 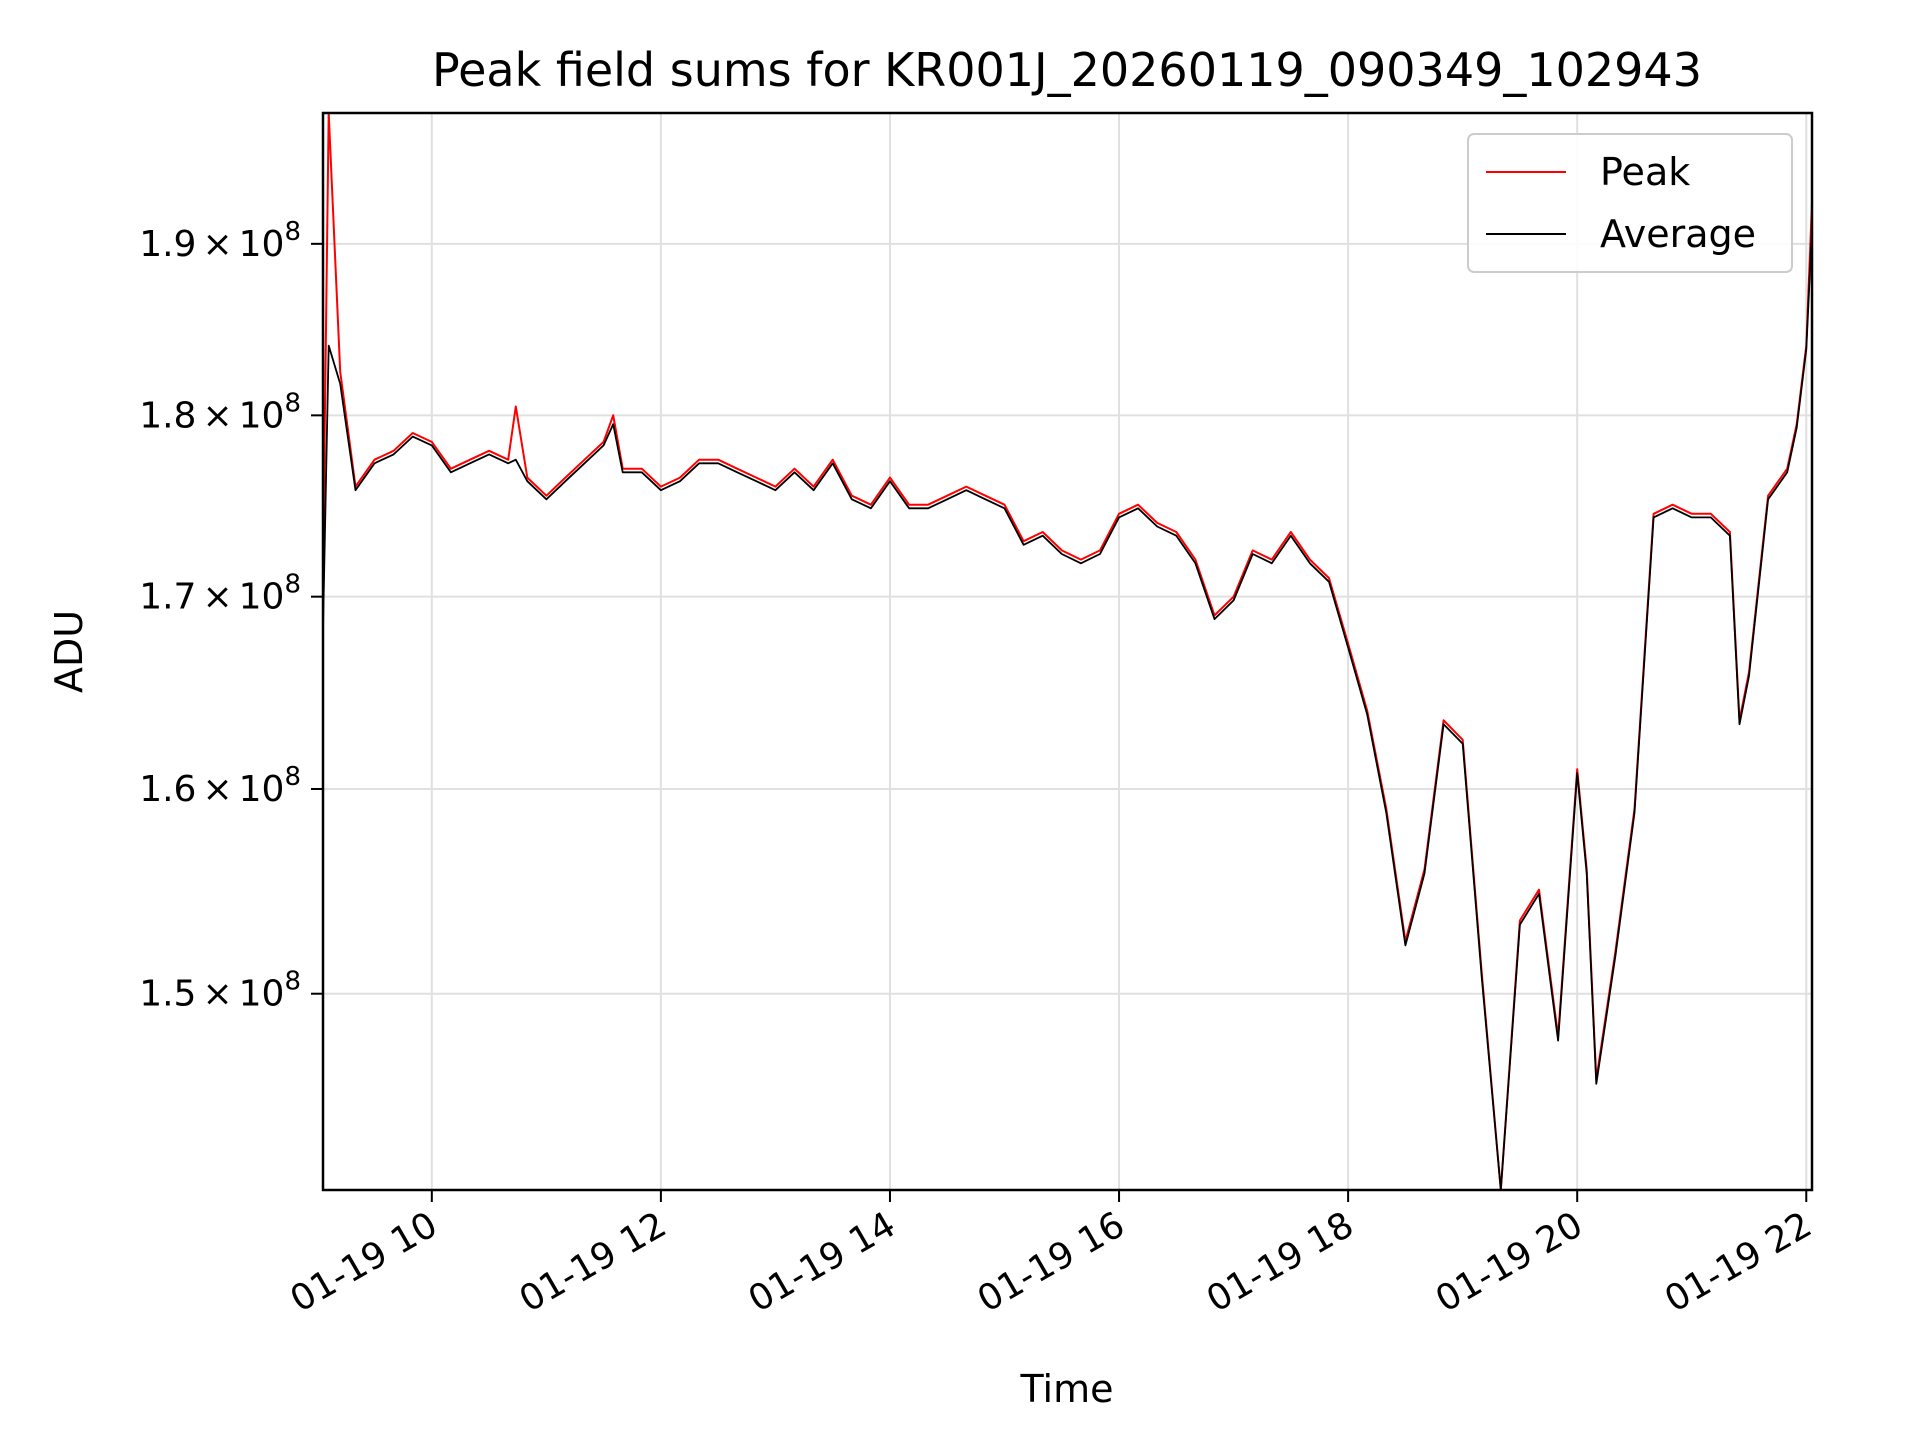 I want to click on legend: Peak Average, so click(x=1630, y=203).